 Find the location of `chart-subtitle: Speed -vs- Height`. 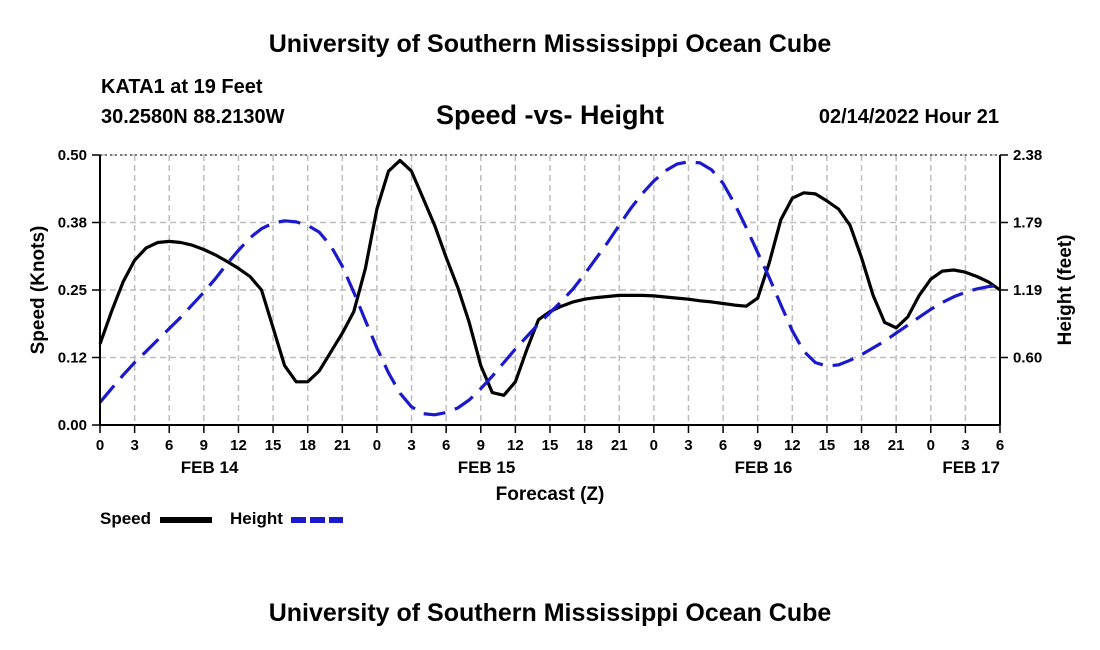

chart-subtitle: Speed -vs- Height is located at coordinates (550, 115).